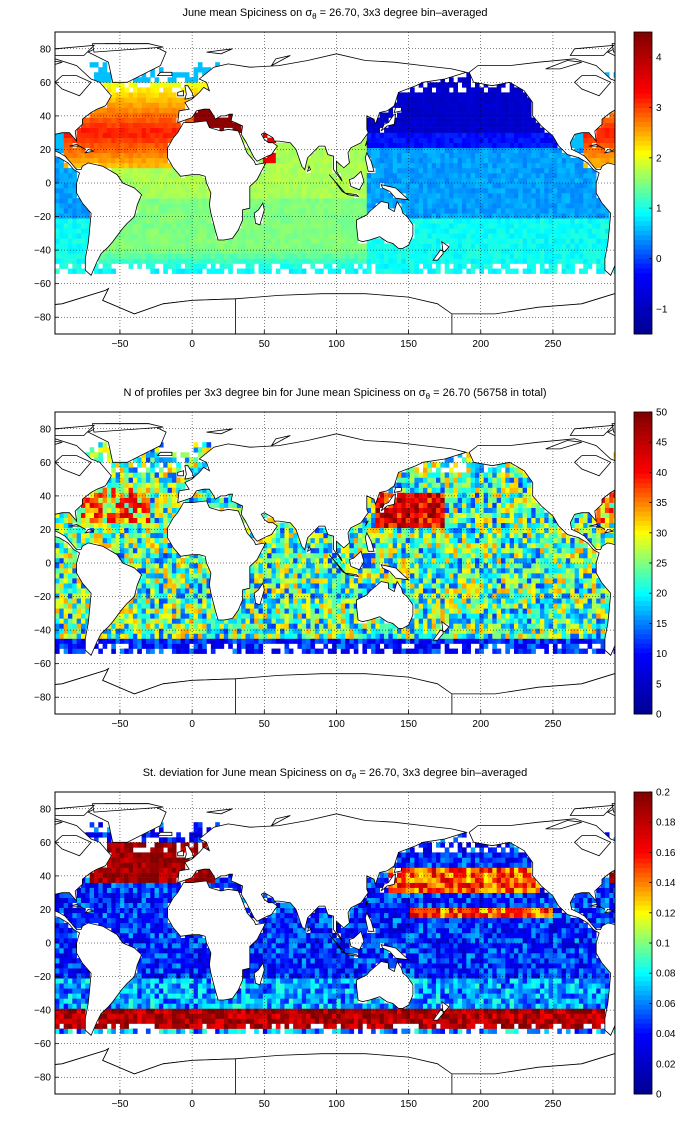 Image resolution: width=696 pixels, height=1140 pixels. Describe the element at coordinates (608, 151) in the screenshot. I see `coastline` at that location.